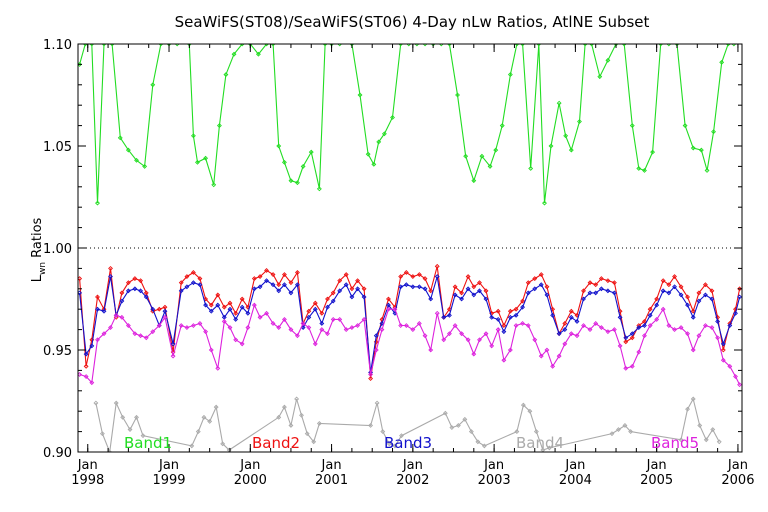 The height and width of the screenshot is (512, 768). What do you see at coordinates (410, 345) in the screenshot?
I see `series-band5` at bounding box center [410, 345].